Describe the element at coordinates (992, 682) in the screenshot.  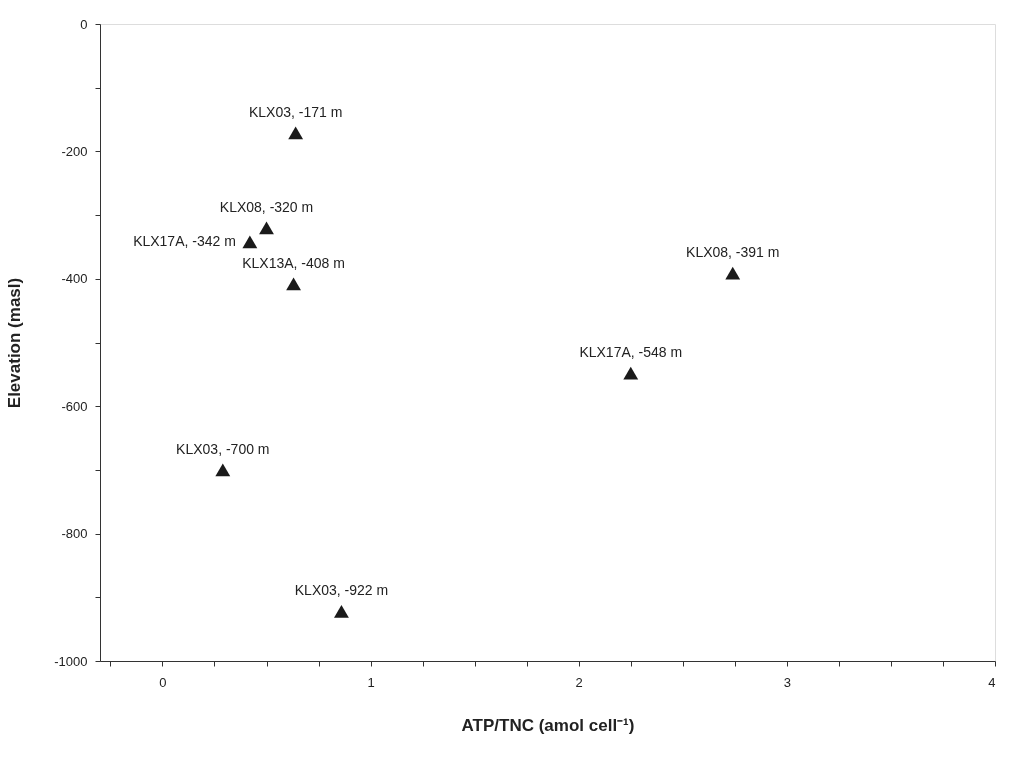
I see `x-tick-label: 4` at that location.